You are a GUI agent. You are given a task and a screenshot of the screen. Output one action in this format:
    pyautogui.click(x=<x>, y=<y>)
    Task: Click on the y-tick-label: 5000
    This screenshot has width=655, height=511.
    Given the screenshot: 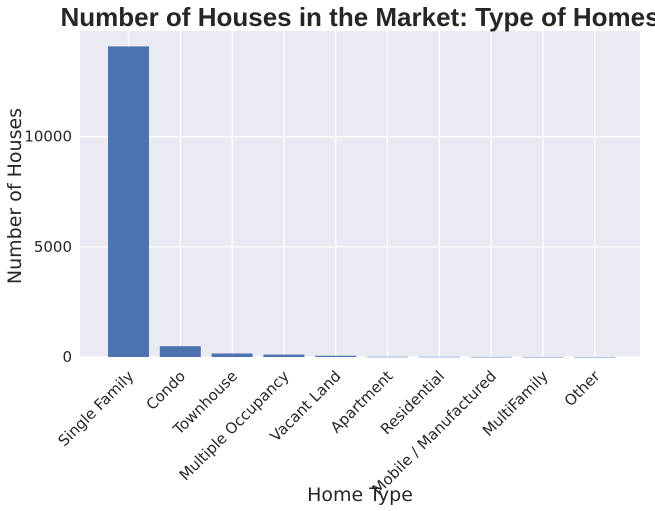 What is the action you would take?
    pyautogui.click(x=53, y=247)
    